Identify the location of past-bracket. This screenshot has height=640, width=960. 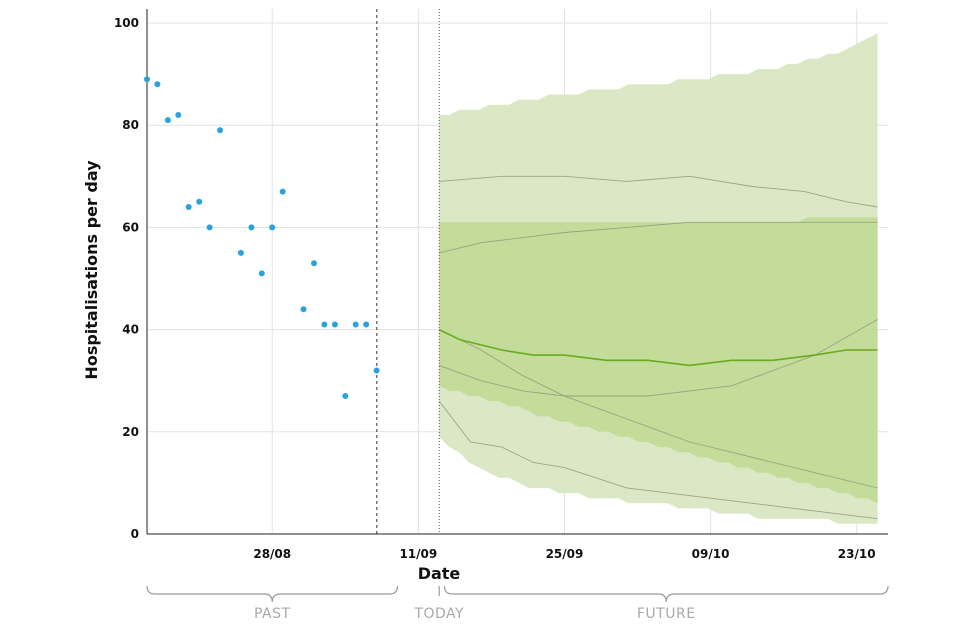
(272, 594).